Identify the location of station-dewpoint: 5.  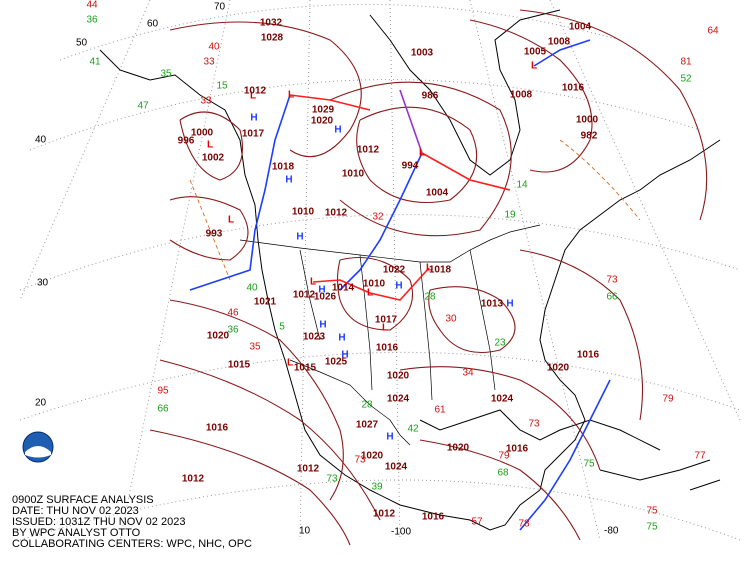
(282, 327).